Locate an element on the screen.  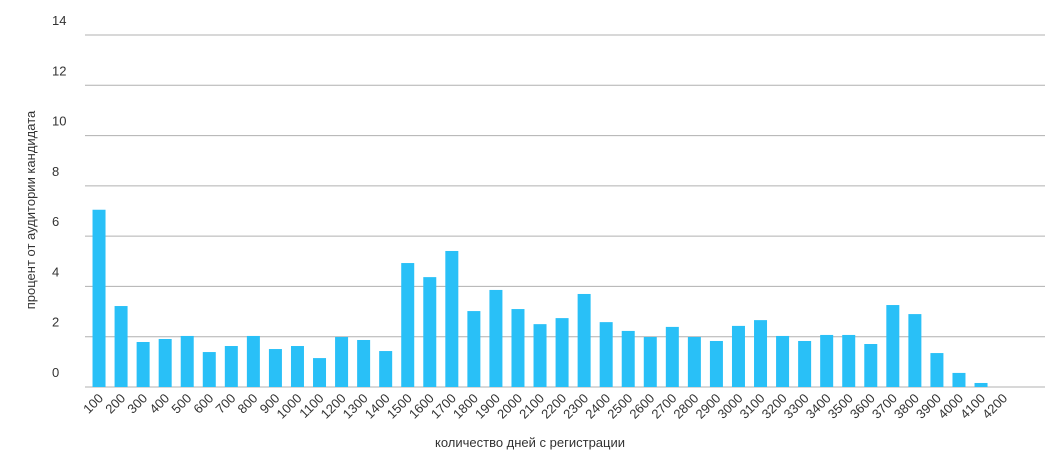
y-tick-label: 12 is located at coordinates (59, 70).